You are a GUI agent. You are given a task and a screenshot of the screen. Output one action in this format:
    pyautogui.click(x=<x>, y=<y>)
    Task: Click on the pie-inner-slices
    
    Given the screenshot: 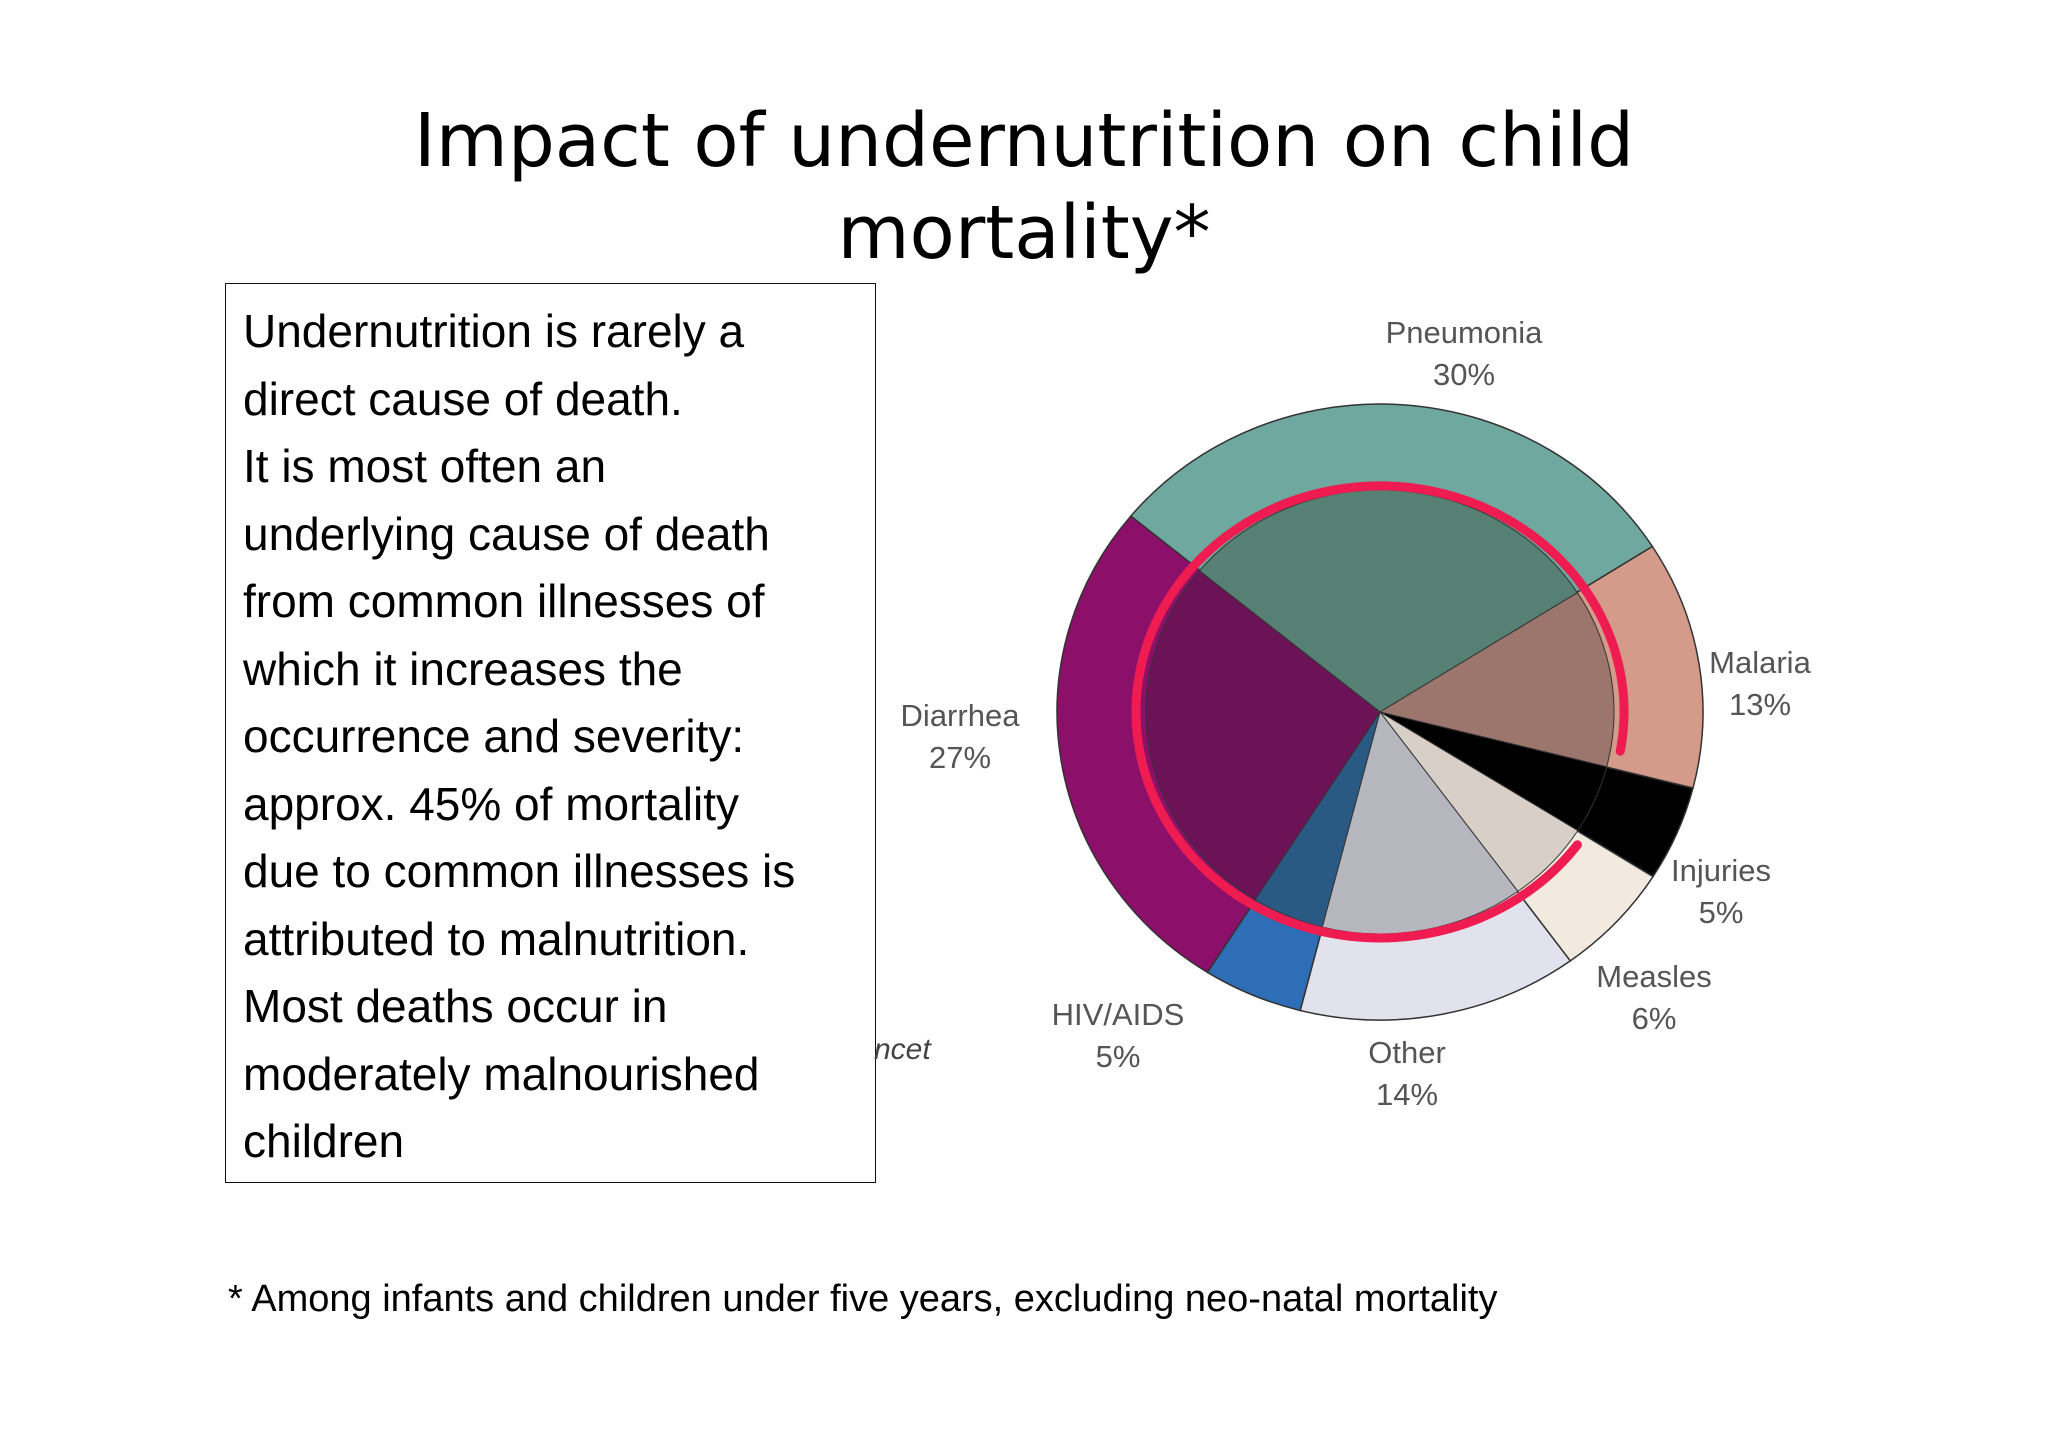 What is the action you would take?
    pyautogui.click(x=1380, y=712)
    